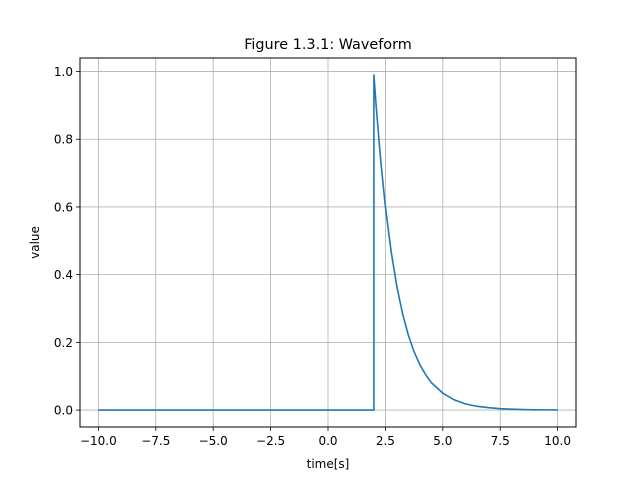  What do you see at coordinates (35, 242) in the screenshot?
I see `y-axis-label: value` at bounding box center [35, 242].